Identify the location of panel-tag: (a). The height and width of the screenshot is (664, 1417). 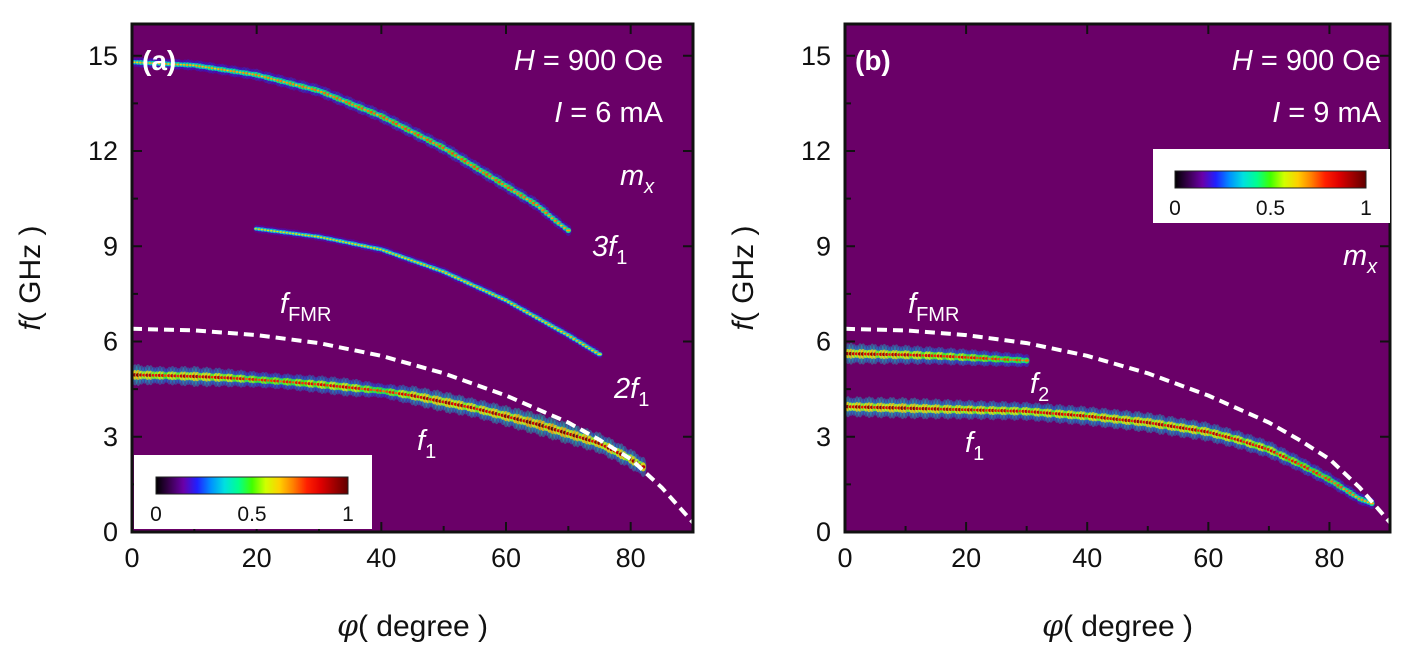
(159, 60).